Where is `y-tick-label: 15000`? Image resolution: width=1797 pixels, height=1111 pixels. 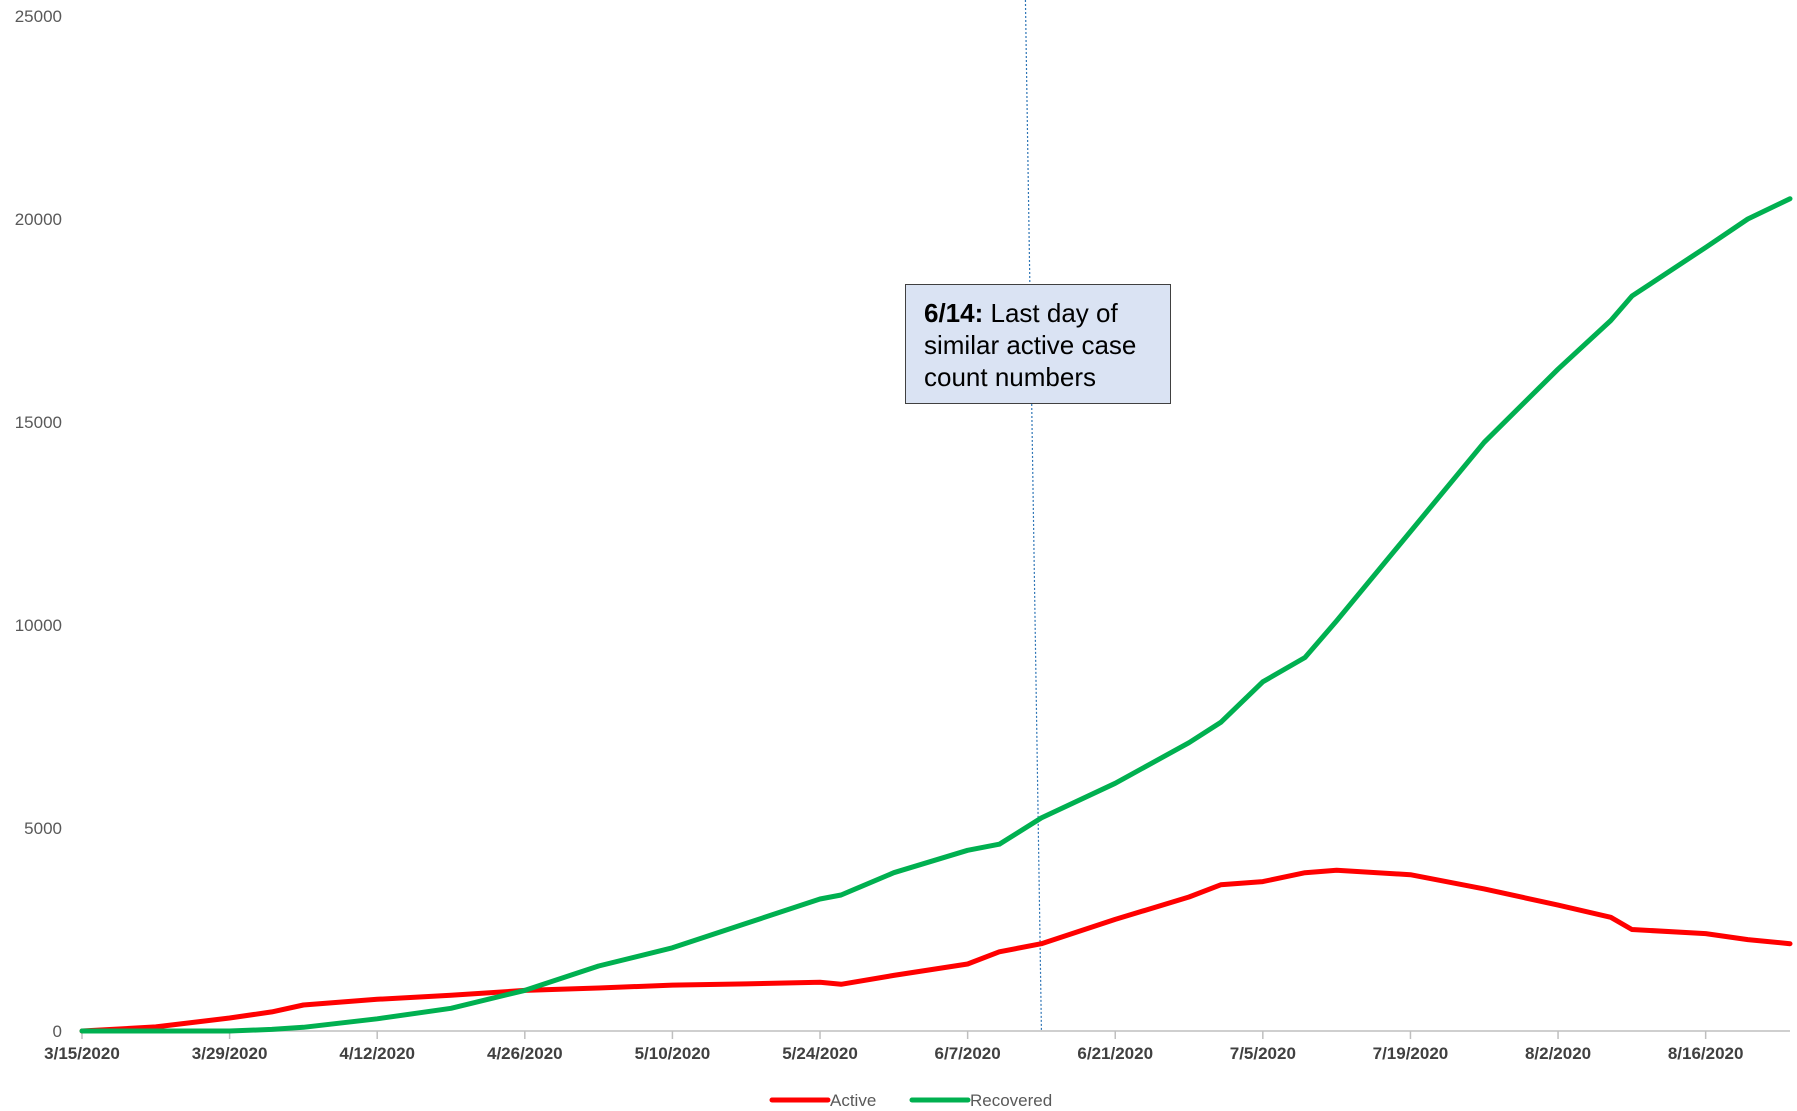 y-tick-label: 15000 is located at coordinates (38, 422).